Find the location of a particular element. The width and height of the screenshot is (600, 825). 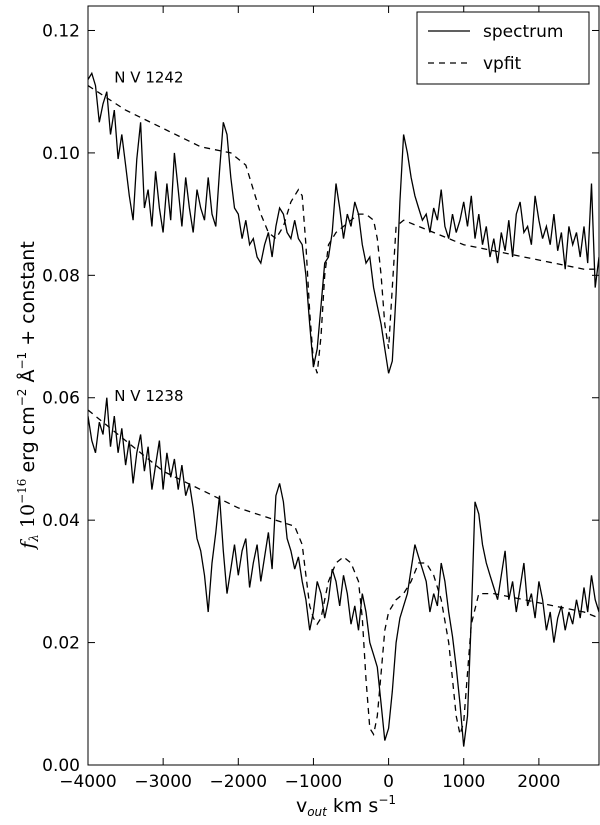

x-tick-label: 1000 is located at coordinates (463, 782).